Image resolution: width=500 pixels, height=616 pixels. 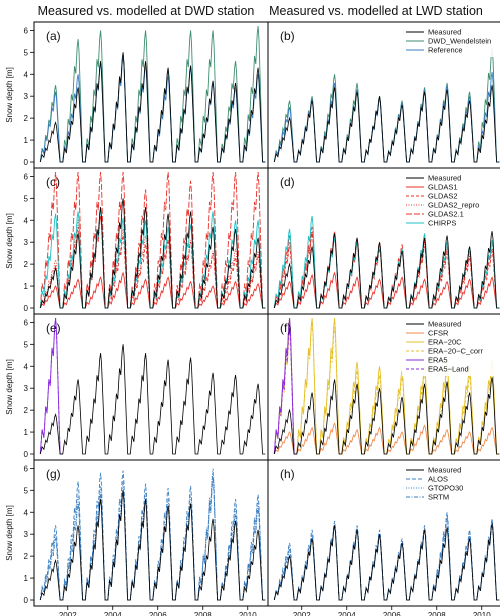 What do you see at coordinates (287, 182) in the screenshot?
I see `panel-label: (d)` at bounding box center [287, 182].